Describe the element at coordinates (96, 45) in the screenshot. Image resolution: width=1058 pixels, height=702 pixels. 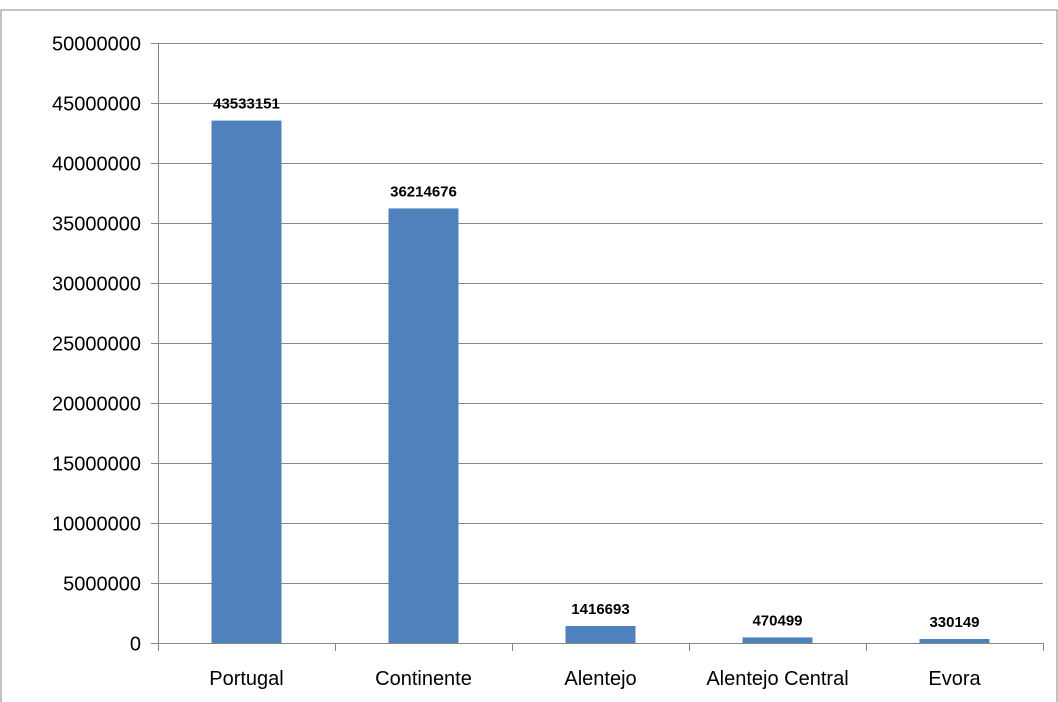
I see `y-tick-label: 50000000` at that location.